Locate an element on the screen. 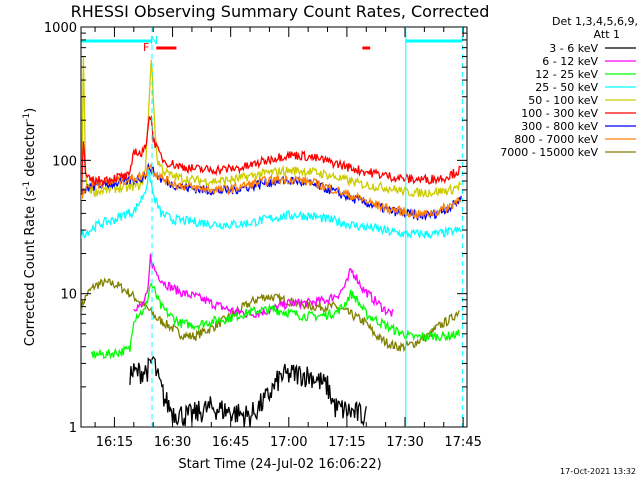 This screenshot has width=640, height=480. series-line-800-7000-keV is located at coordinates (271, 191).